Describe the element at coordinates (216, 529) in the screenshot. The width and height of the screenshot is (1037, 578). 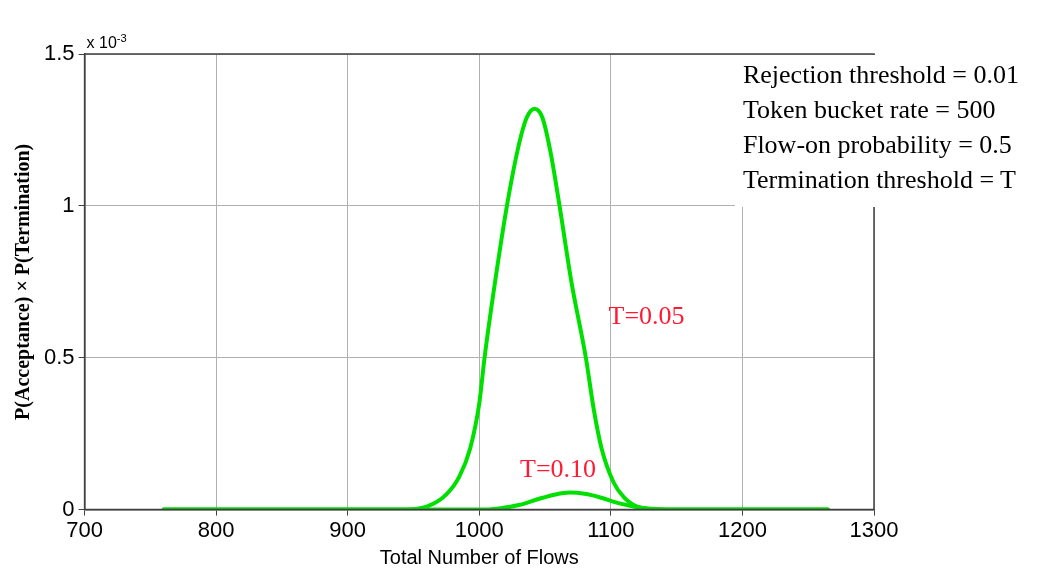
I see `x-tick-label: 800` at that location.